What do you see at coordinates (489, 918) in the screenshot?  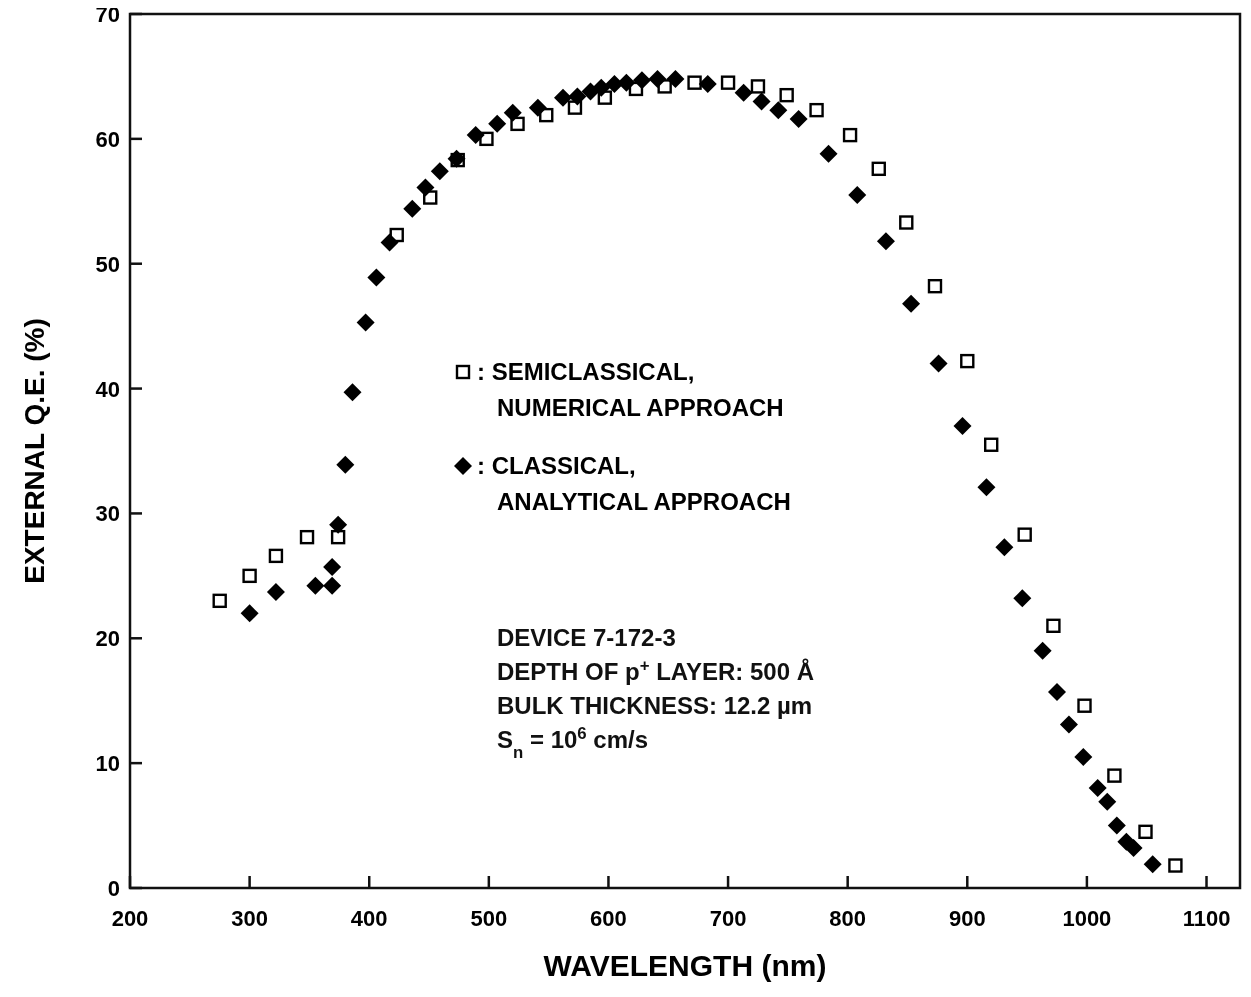 I see `x-tick-label: 500` at bounding box center [489, 918].